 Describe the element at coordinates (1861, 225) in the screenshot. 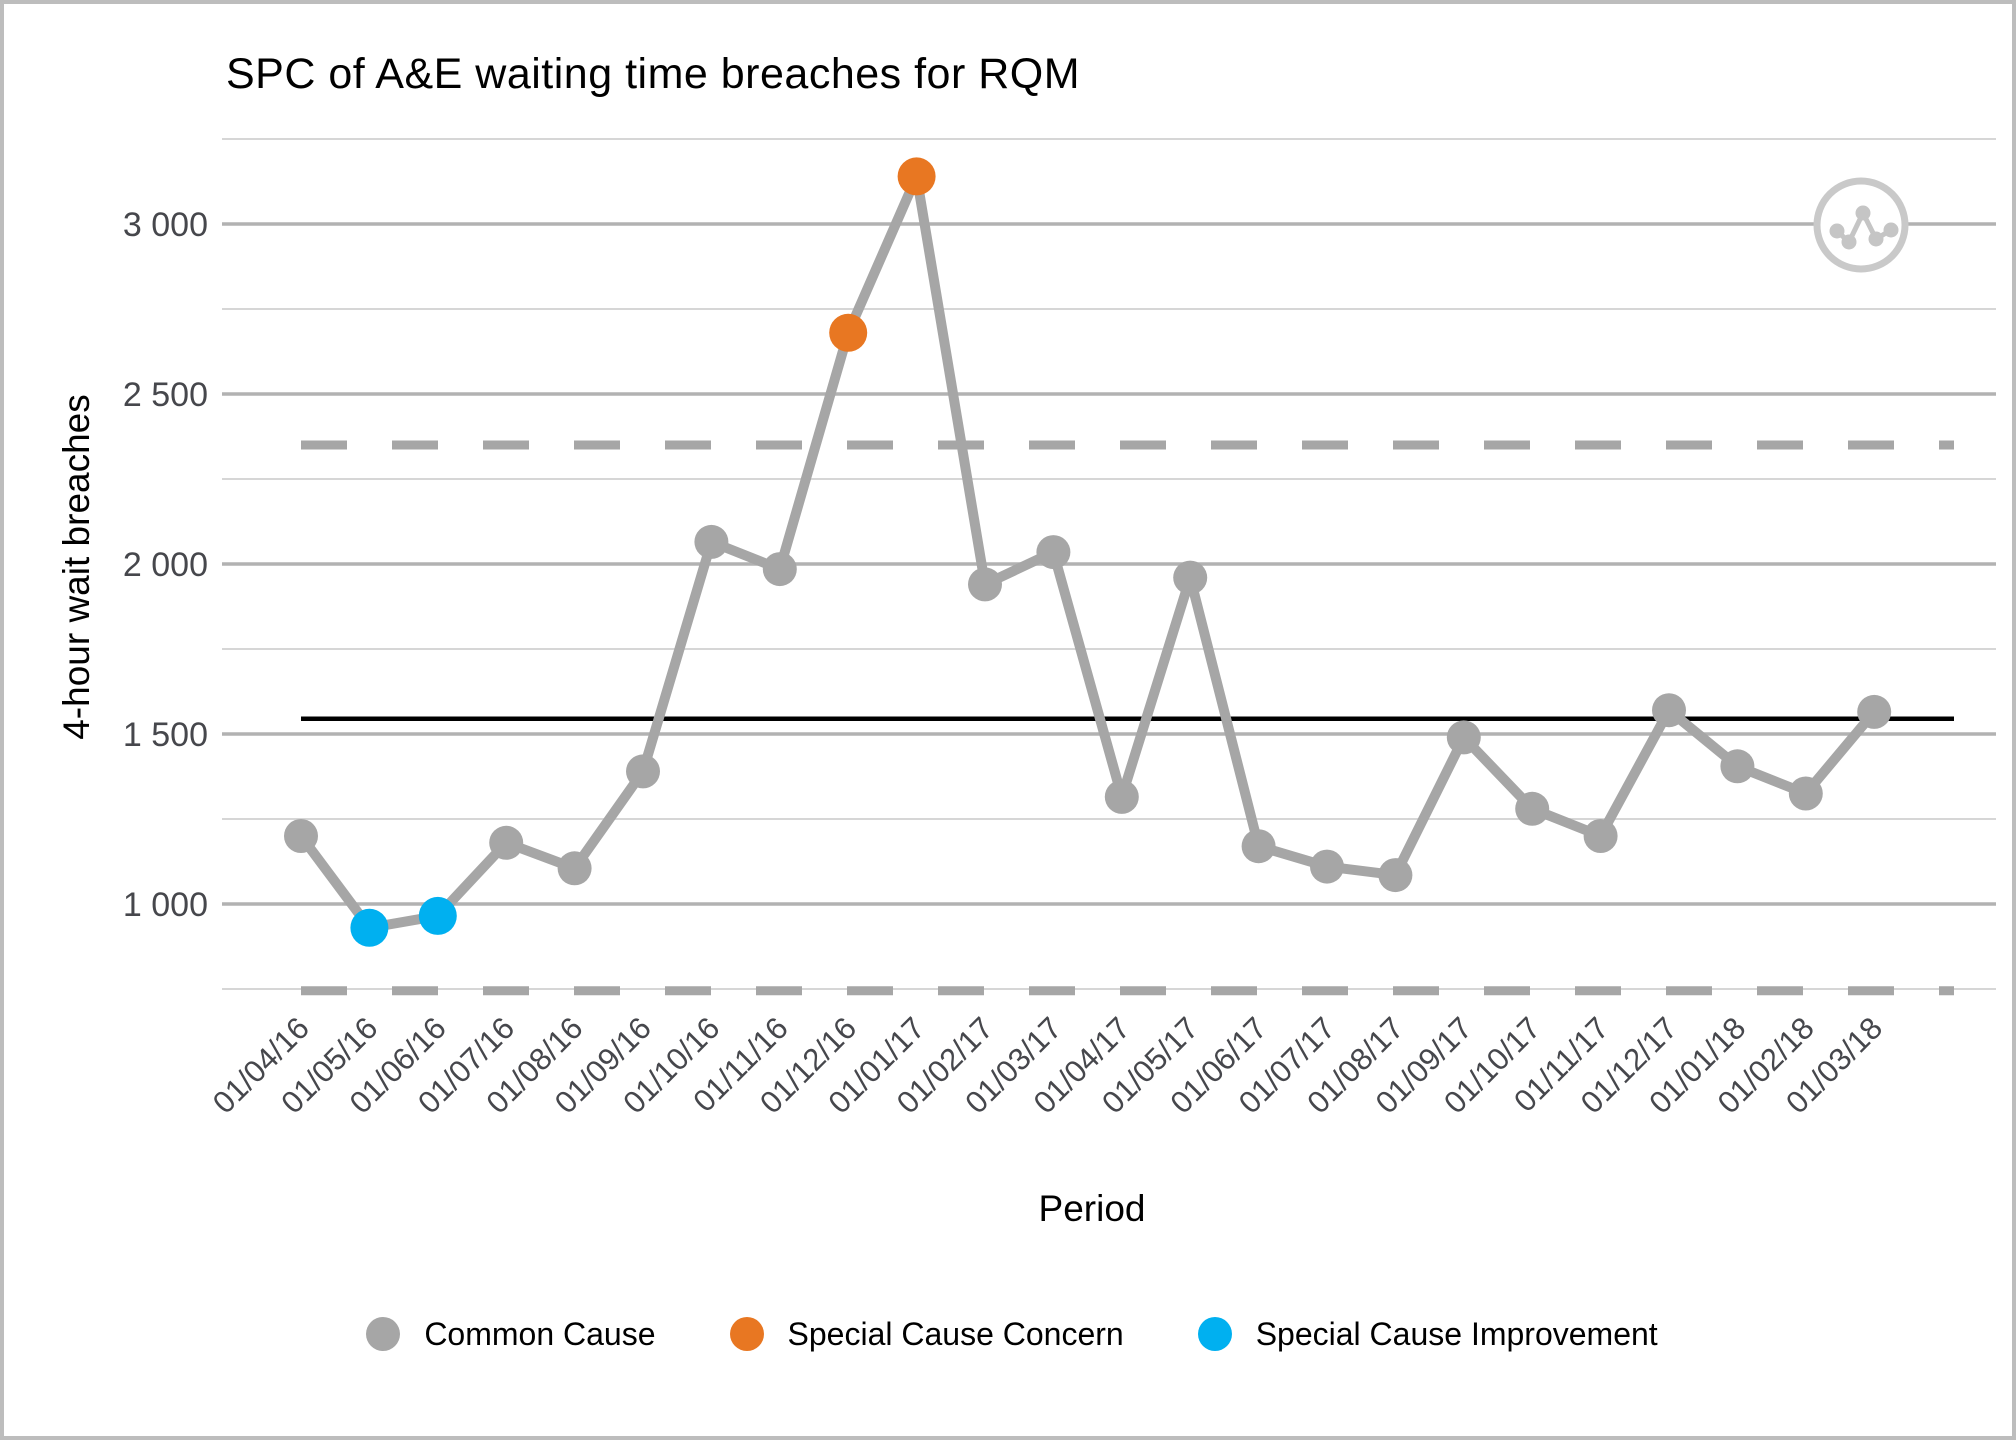

I see `line-chart-icon` at that location.